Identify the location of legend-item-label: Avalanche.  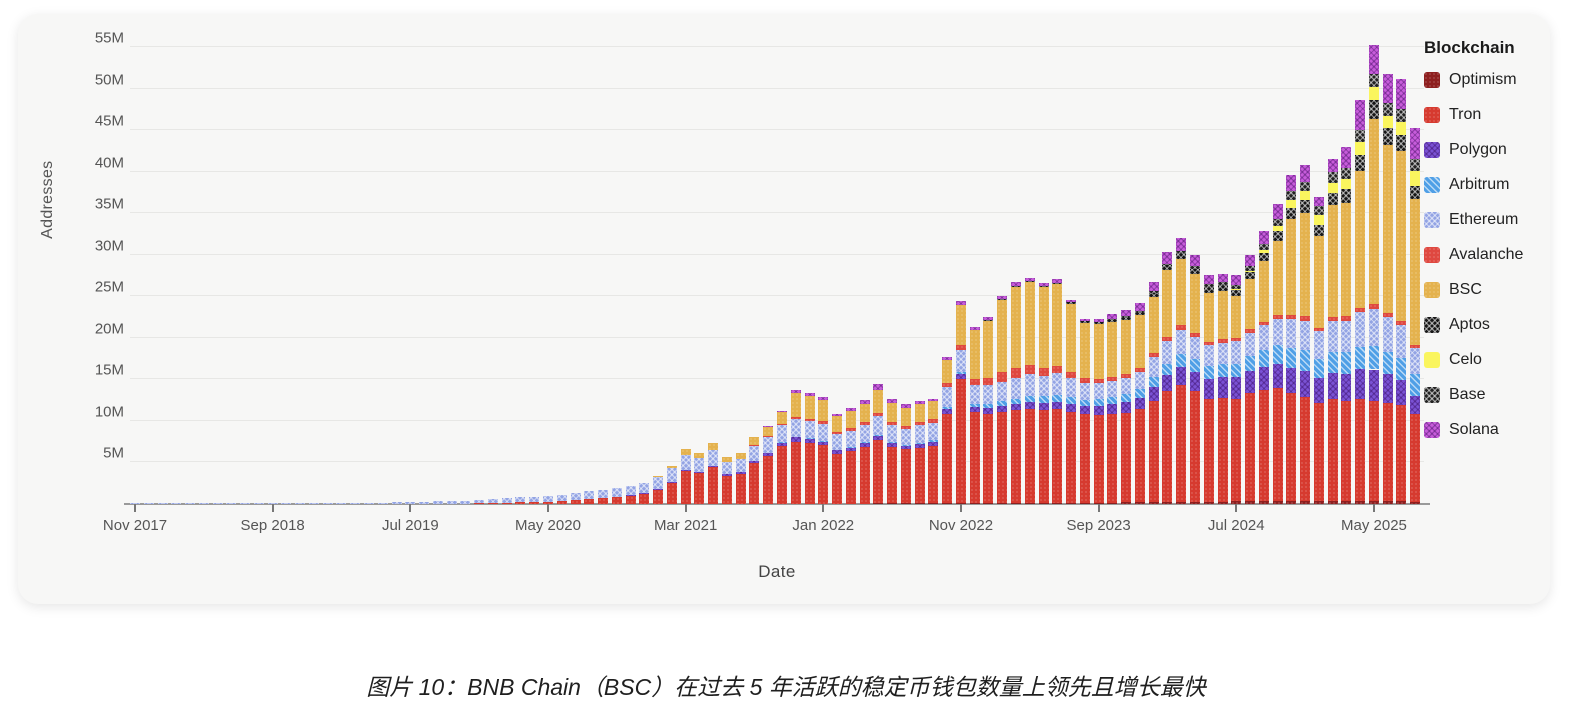
(1486, 254).